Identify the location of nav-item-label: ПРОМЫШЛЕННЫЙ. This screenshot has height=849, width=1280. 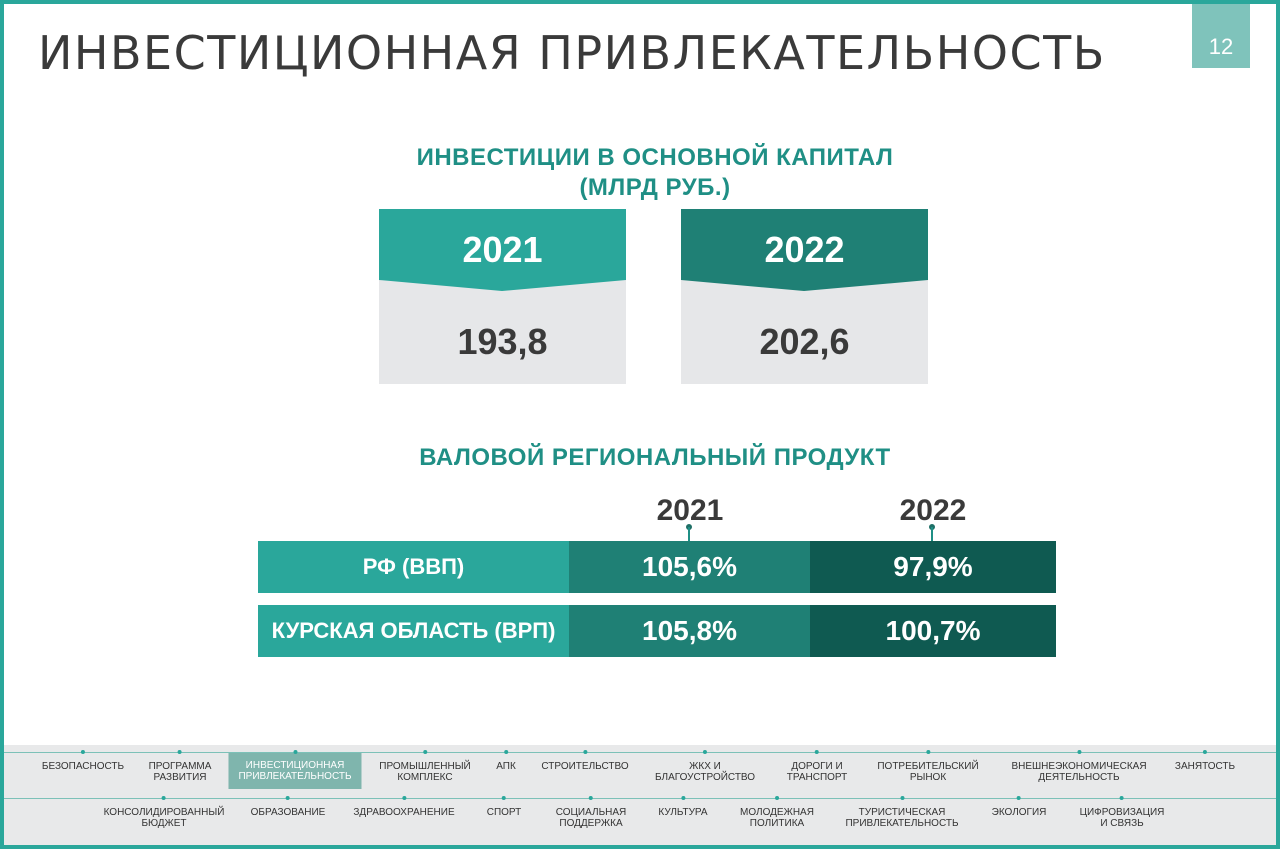
(425, 766).